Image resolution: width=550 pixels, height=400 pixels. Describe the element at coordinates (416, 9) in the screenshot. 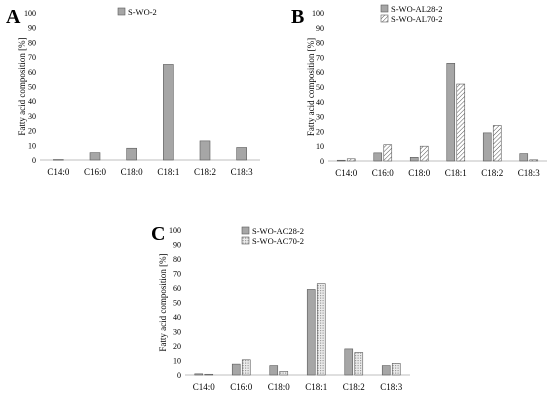

I see `legend-label: S-WO-AL28-2` at that location.